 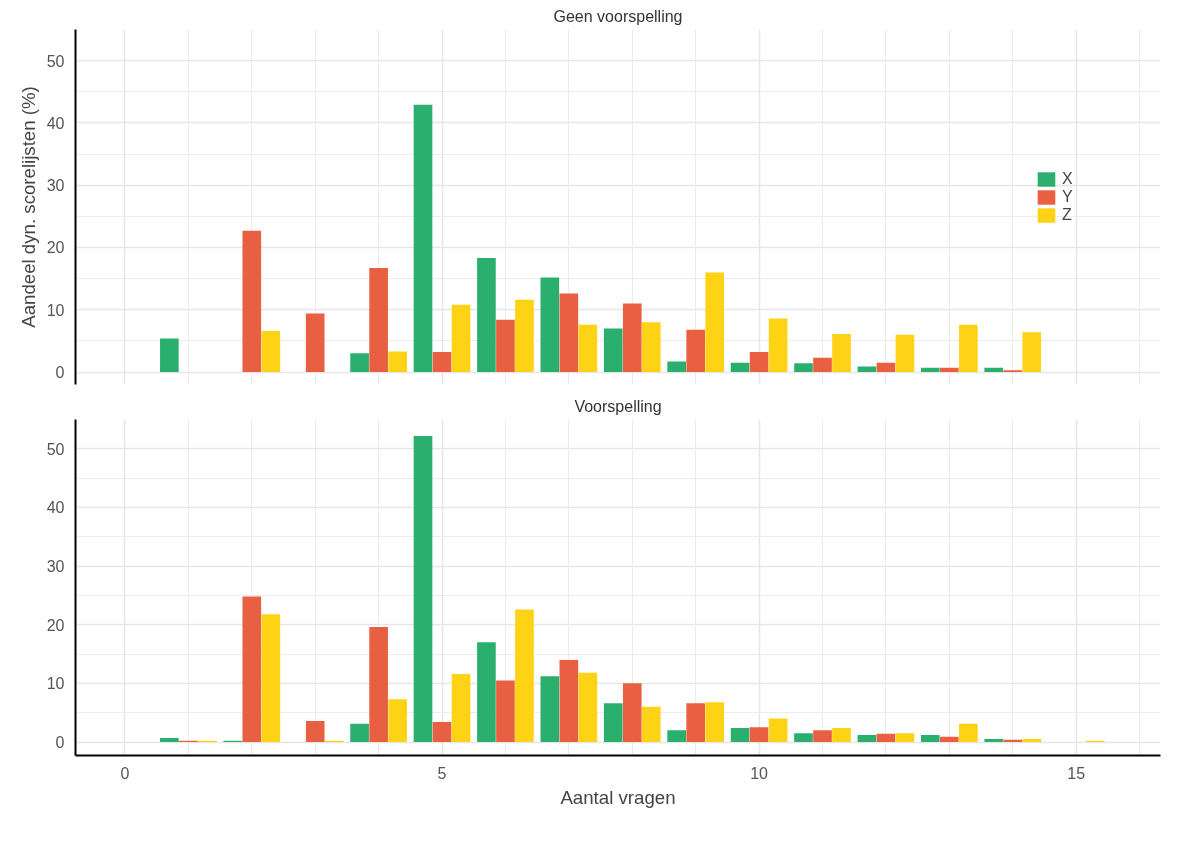 I want to click on y-axis-title: Aandeel dyn. scorelijsten (%), so click(x=28, y=207).